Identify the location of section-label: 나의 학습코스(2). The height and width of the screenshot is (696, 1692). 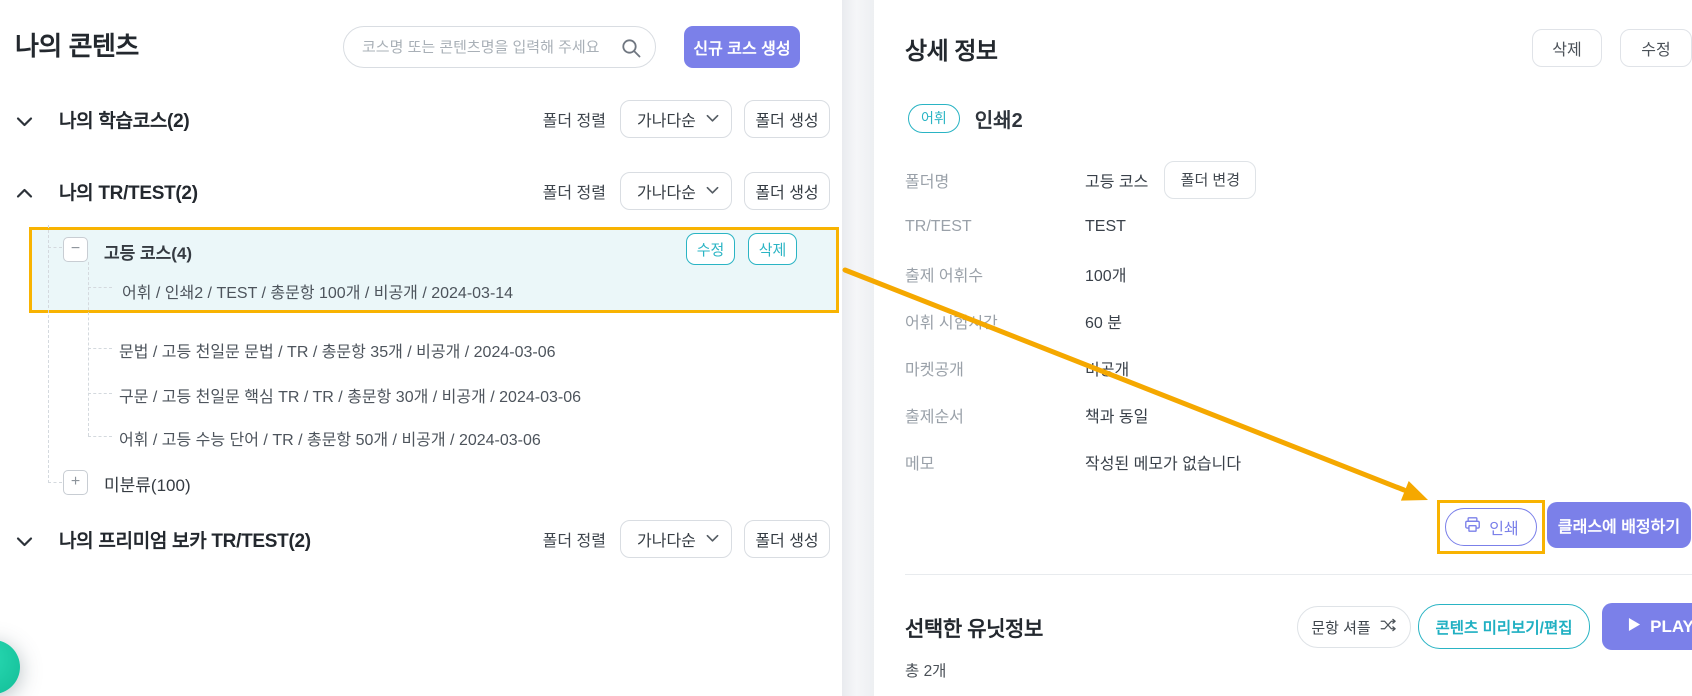
(124, 121).